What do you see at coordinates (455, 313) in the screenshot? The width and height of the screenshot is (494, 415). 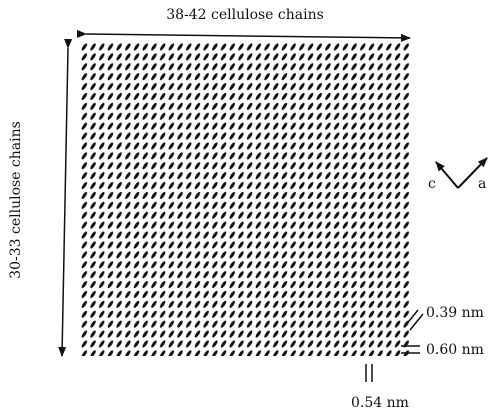 I see `spacing-label: 0.39 nm` at bounding box center [455, 313].